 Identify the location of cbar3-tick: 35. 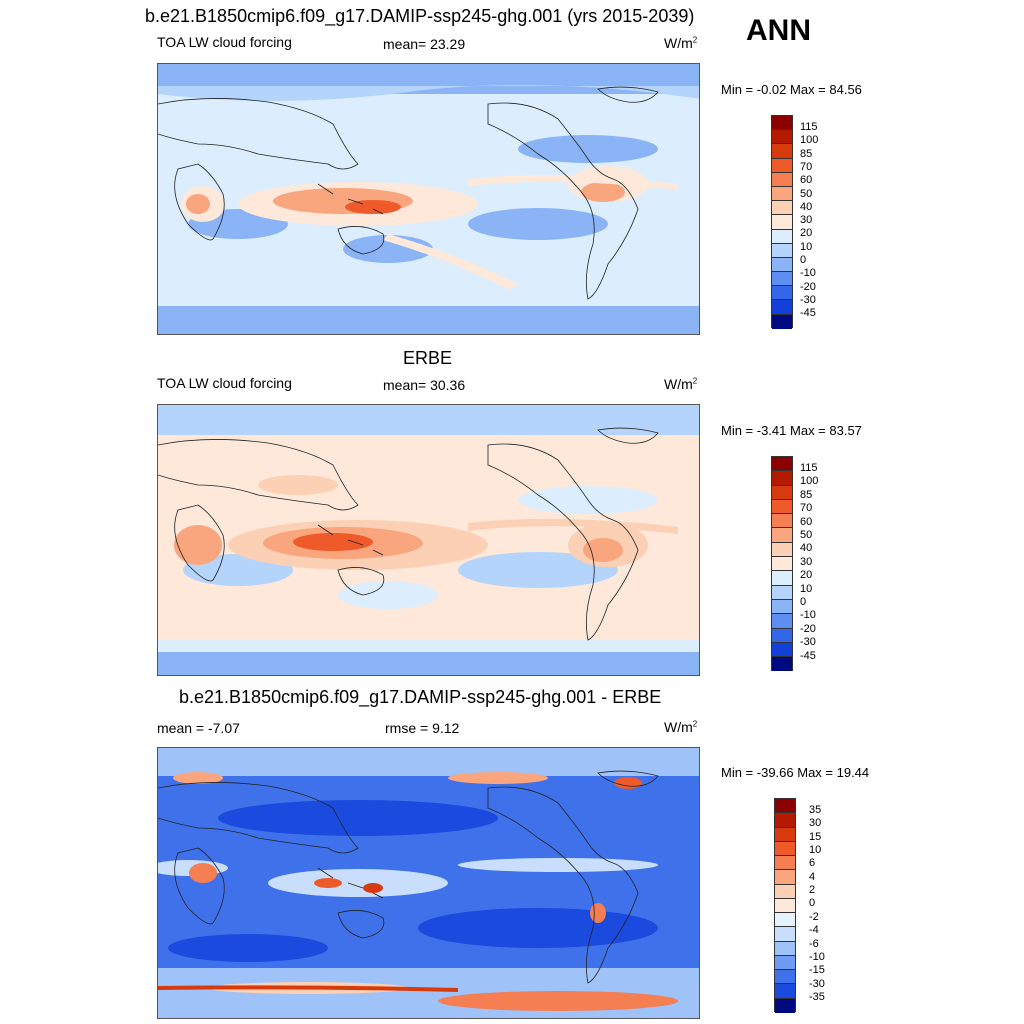
(815, 810).